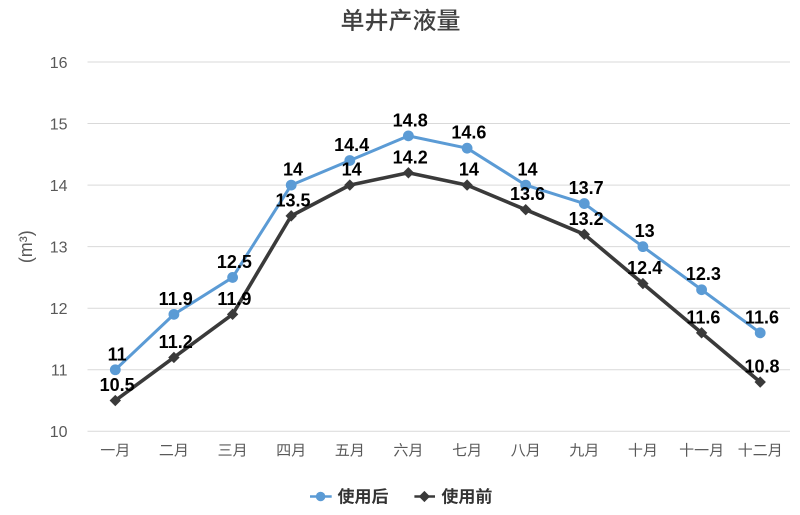  What do you see at coordinates (234, 262) in the screenshot?
I see `svg-text: 12.5` at bounding box center [234, 262].